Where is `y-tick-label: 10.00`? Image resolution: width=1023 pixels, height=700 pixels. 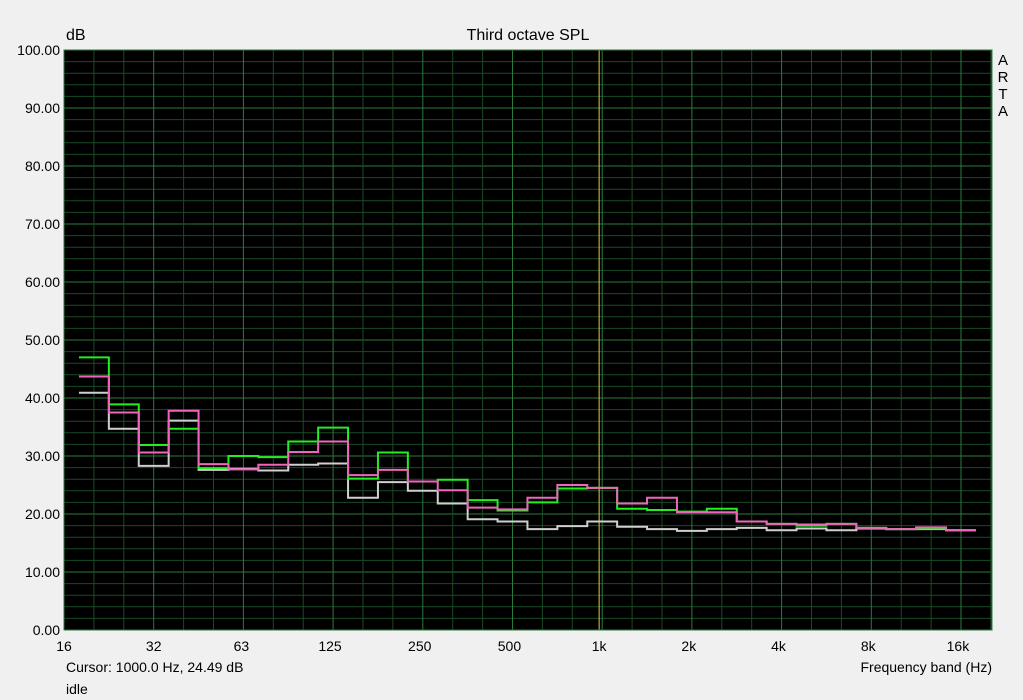
y-tick-label: 10.00 is located at coordinates (42, 572).